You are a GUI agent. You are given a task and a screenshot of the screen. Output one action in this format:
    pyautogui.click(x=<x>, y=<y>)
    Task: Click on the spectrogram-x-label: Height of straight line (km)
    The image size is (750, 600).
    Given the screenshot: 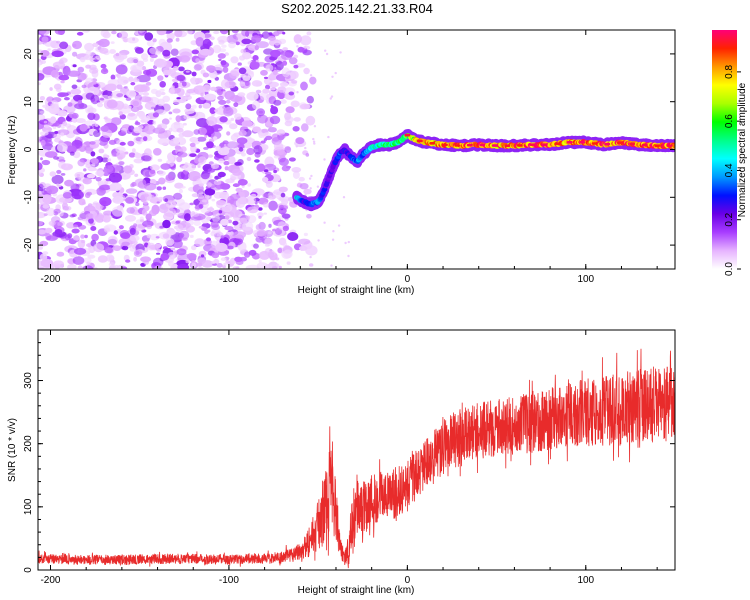 What is the action you would take?
    pyautogui.click(x=356, y=290)
    